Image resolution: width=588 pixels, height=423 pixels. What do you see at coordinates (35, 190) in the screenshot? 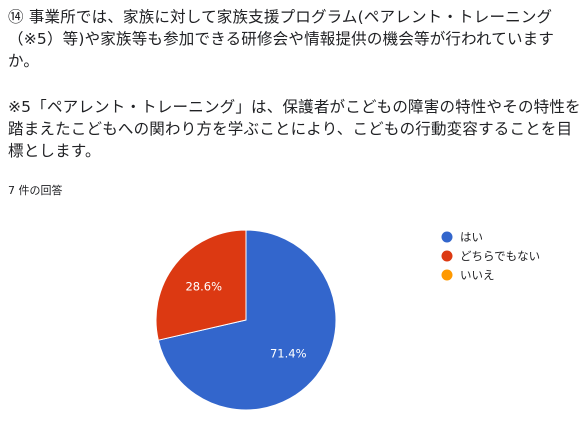
I see `response-count: 7 件の回答` at bounding box center [35, 190].